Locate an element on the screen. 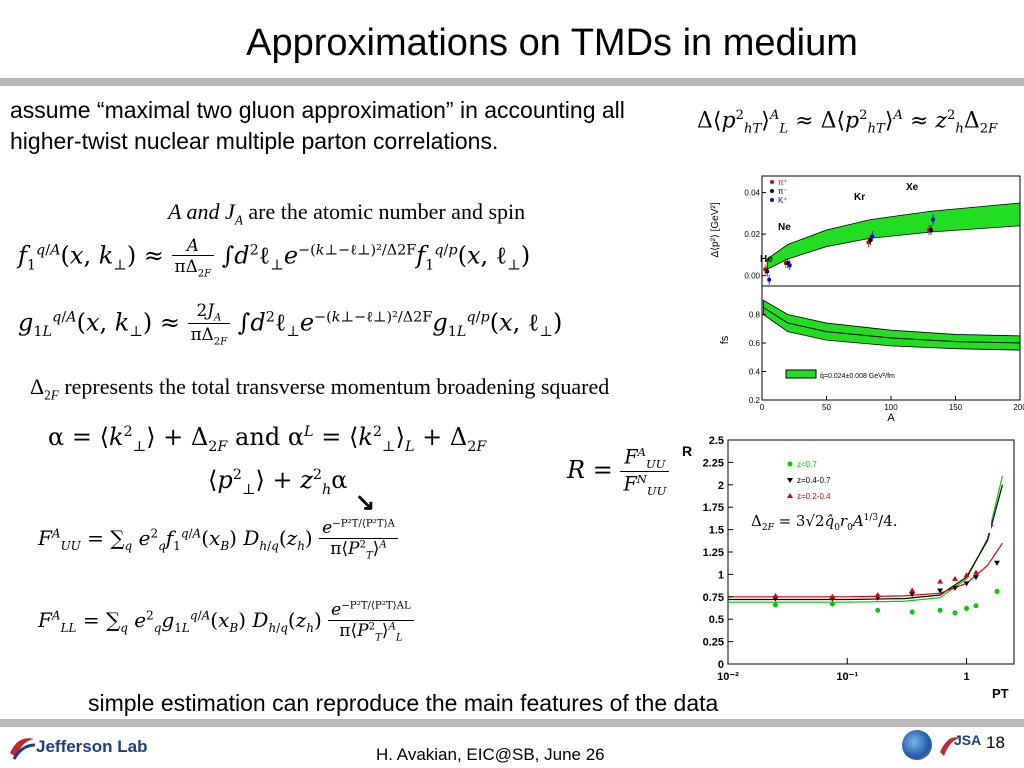 Image resolution: width=1024 pixels, height=768 pixels. jefferson-lab-wordmark: Jefferson Lab is located at coordinates (92, 746).